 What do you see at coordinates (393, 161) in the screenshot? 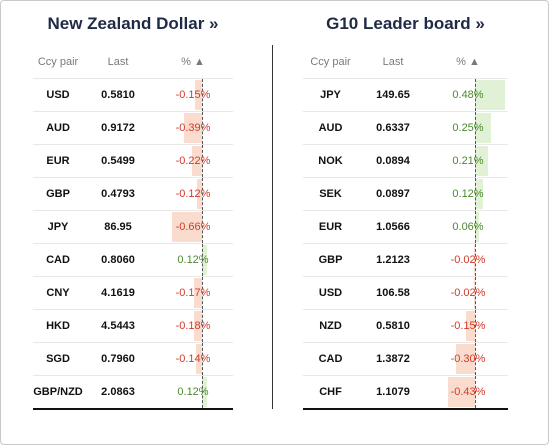
I see `last-price-cell: 0.0894` at bounding box center [393, 161].